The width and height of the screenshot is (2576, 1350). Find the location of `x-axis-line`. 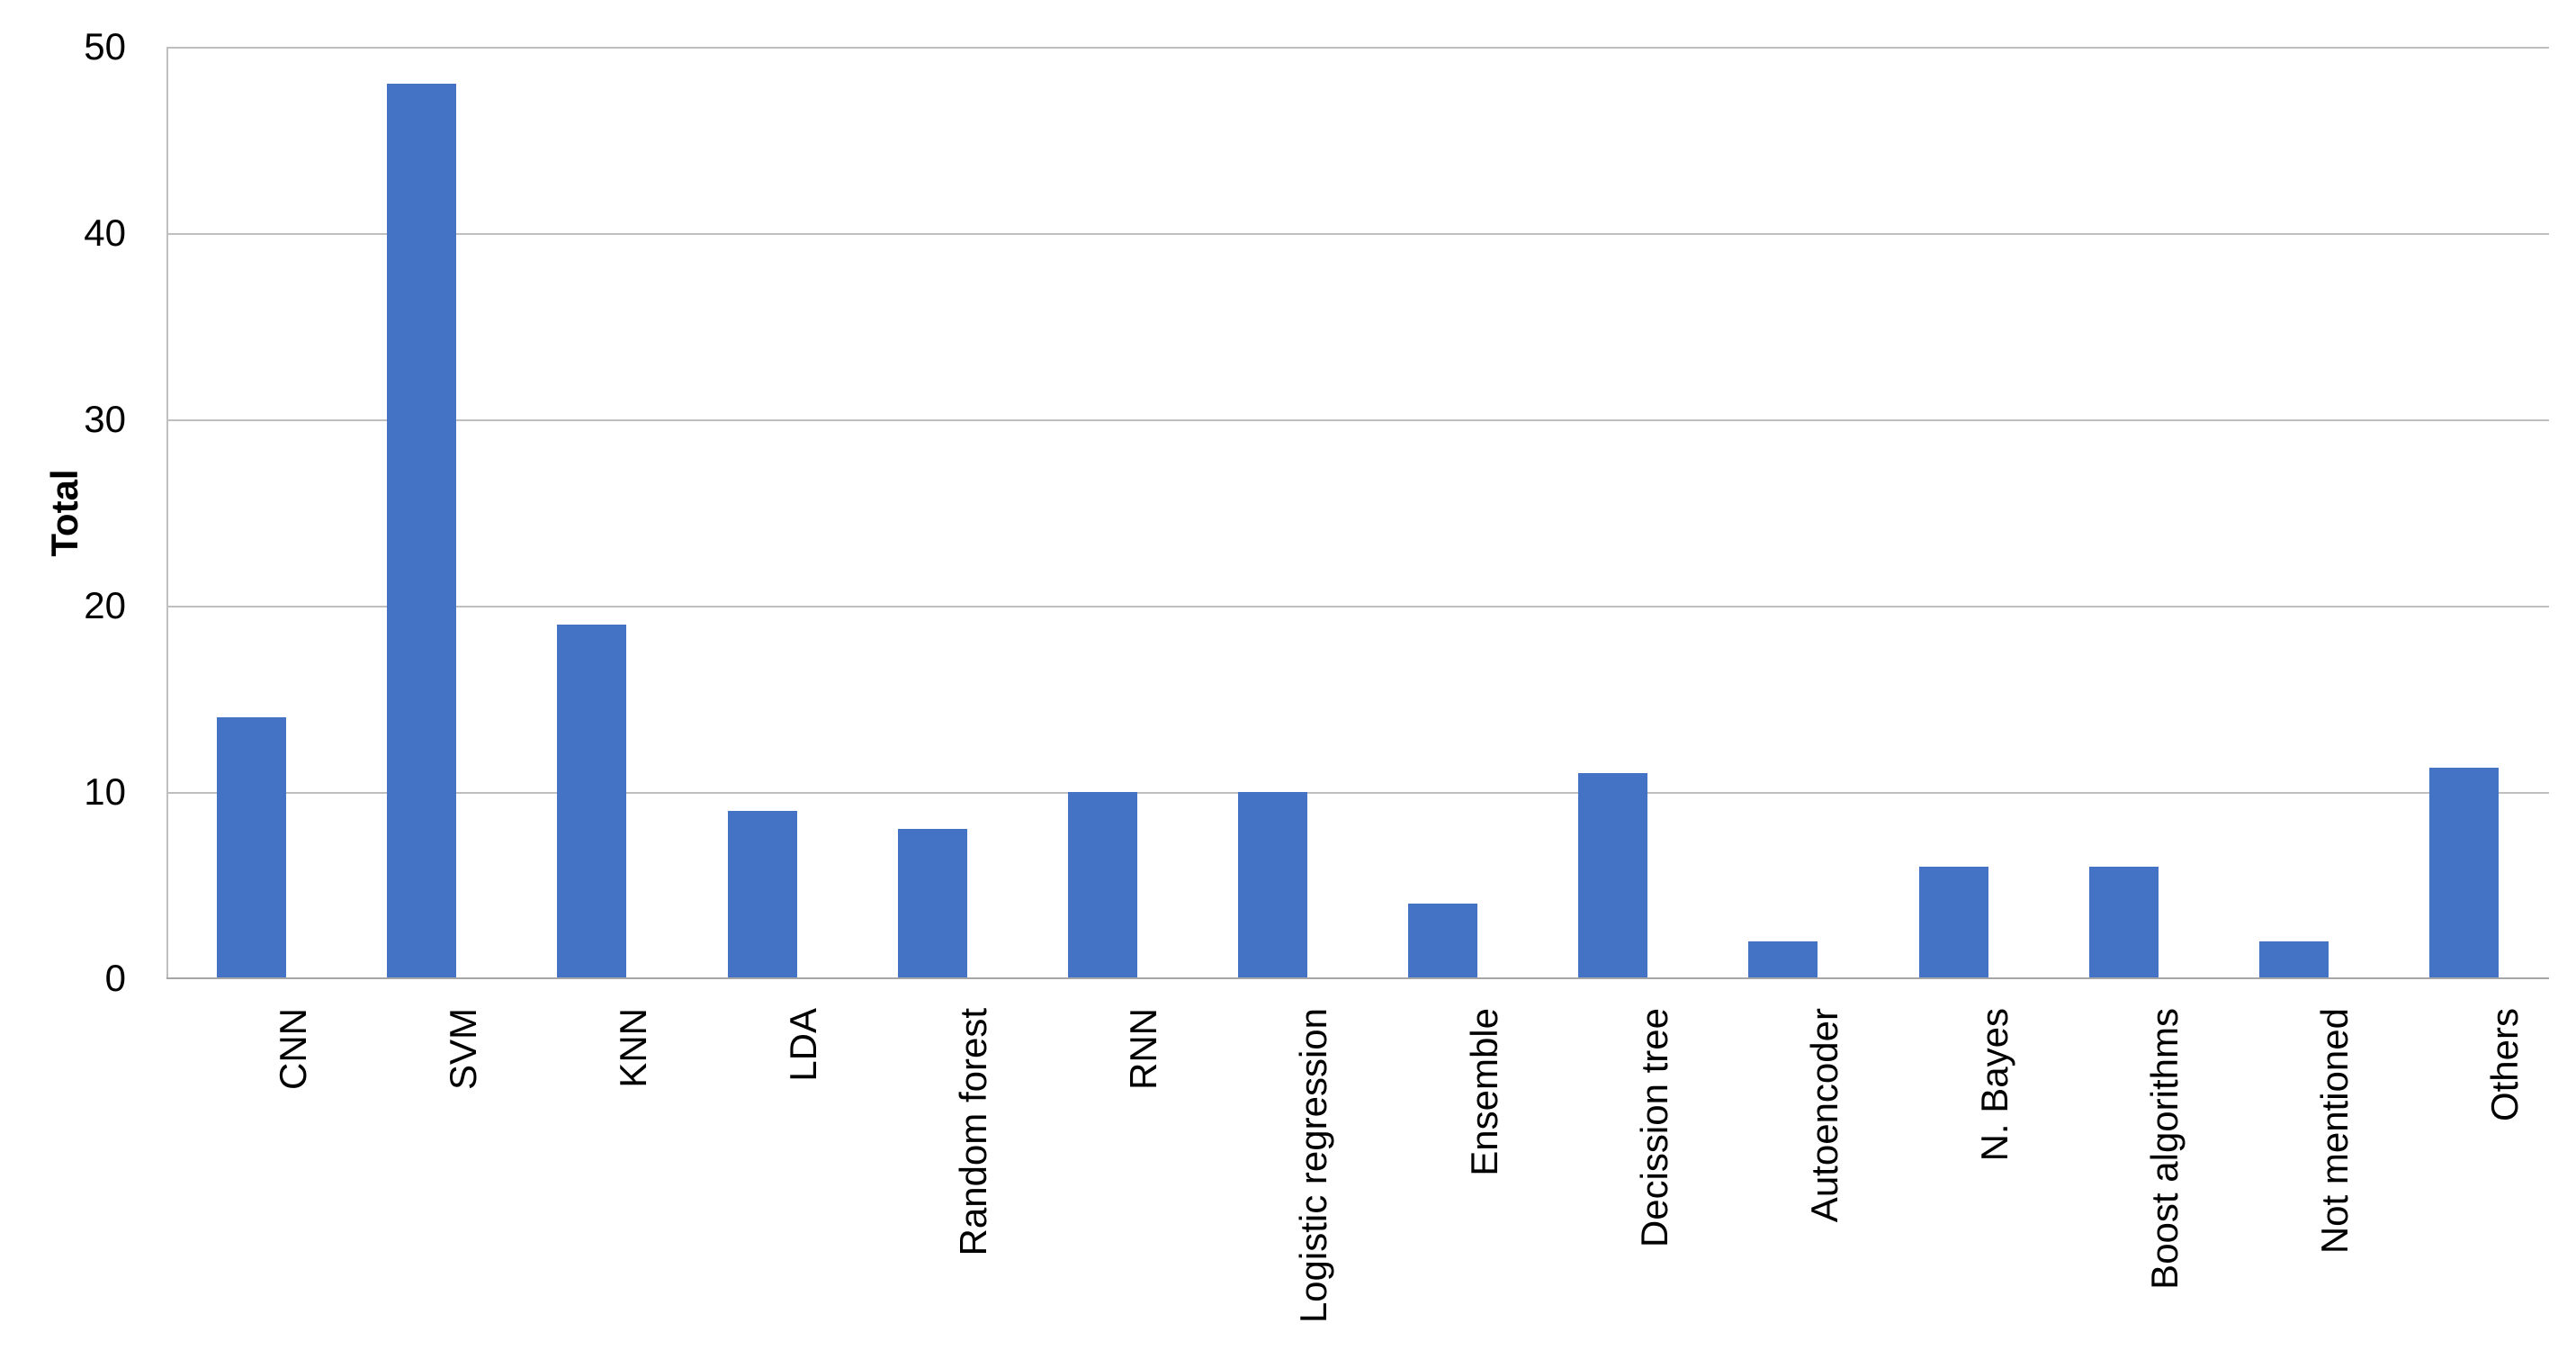

x-axis-line is located at coordinates (1358, 978).